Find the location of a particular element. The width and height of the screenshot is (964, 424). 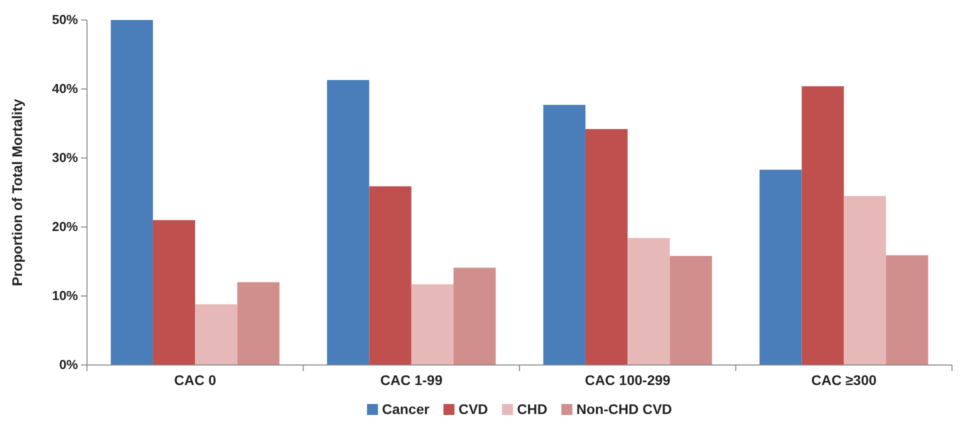

y-tick-label: 20% is located at coordinates (65, 226).